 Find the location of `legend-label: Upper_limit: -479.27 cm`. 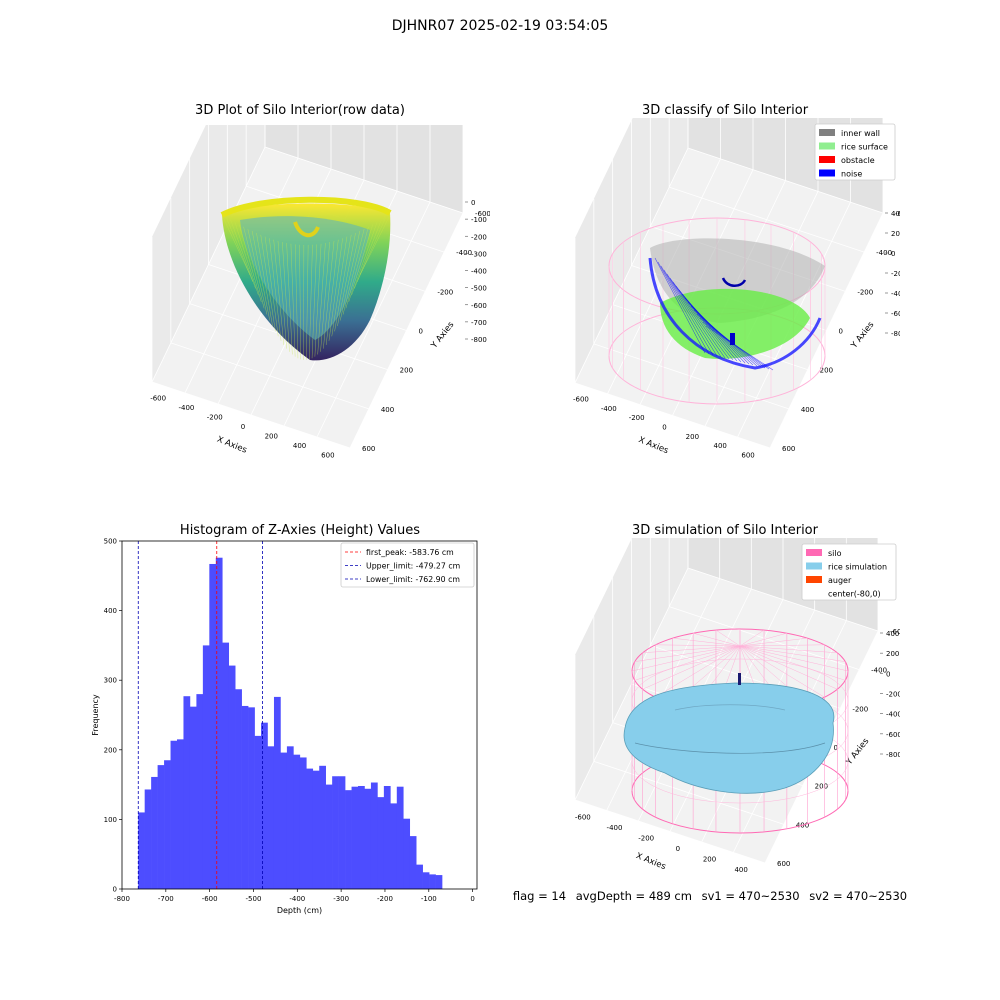

legend-label: Upper_limit: -479.27 cm is located at coordinates (413, 566).